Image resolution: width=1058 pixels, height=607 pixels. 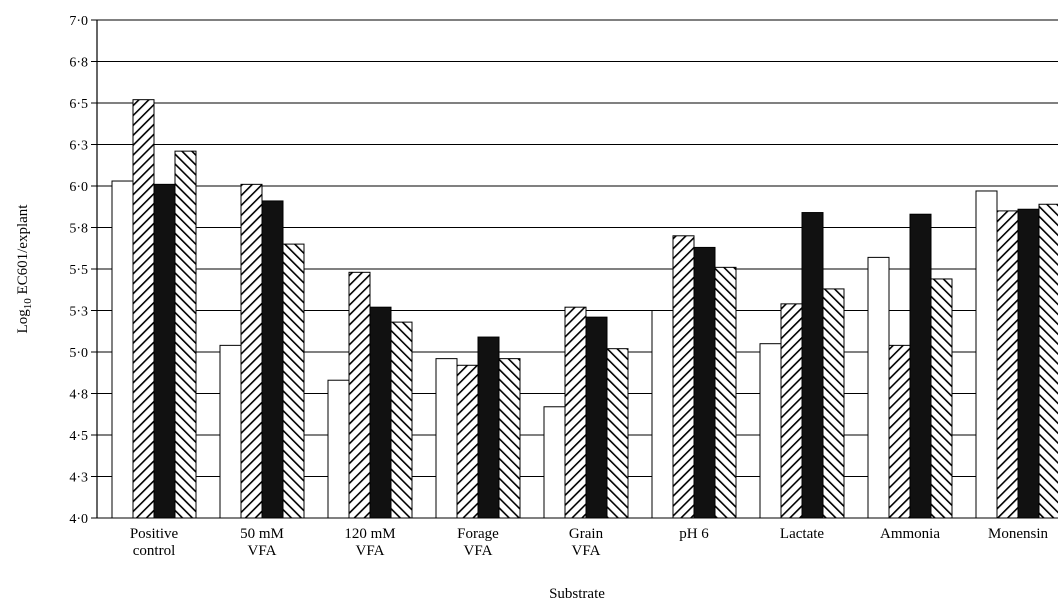 I want to click on y-tick-label: 5·0, so click(x=78, y=353).